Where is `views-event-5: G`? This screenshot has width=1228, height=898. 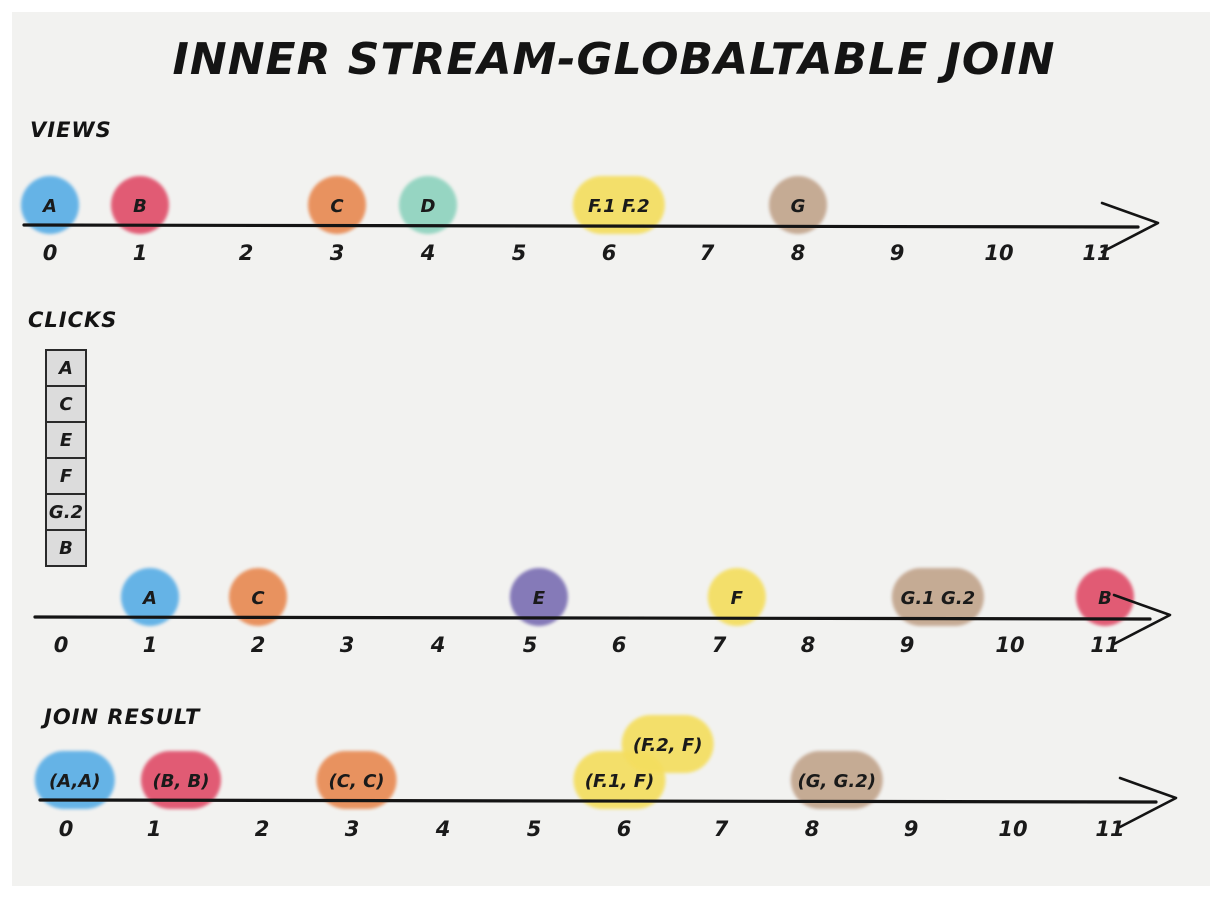 views-event-5: G is located at coordinates (798, 205).